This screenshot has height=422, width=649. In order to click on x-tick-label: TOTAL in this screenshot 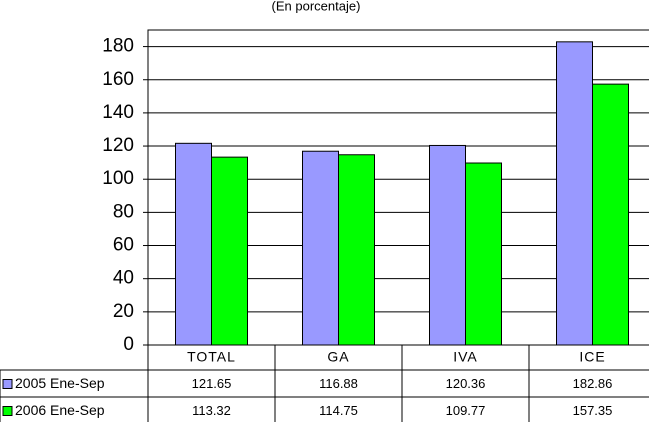, I will do `click(211, 357)`.